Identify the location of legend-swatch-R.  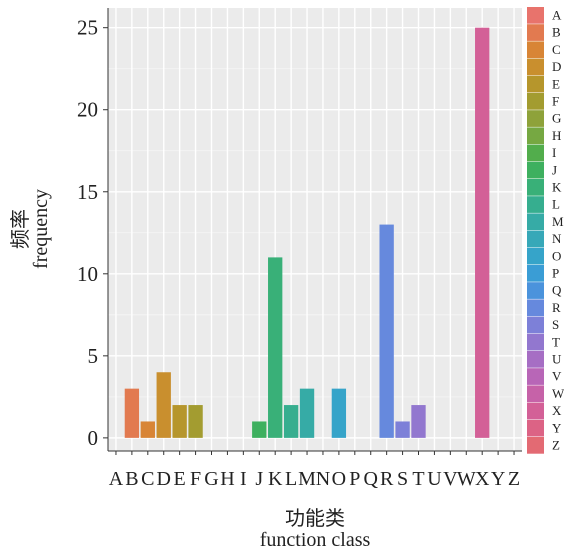
(535, 308).